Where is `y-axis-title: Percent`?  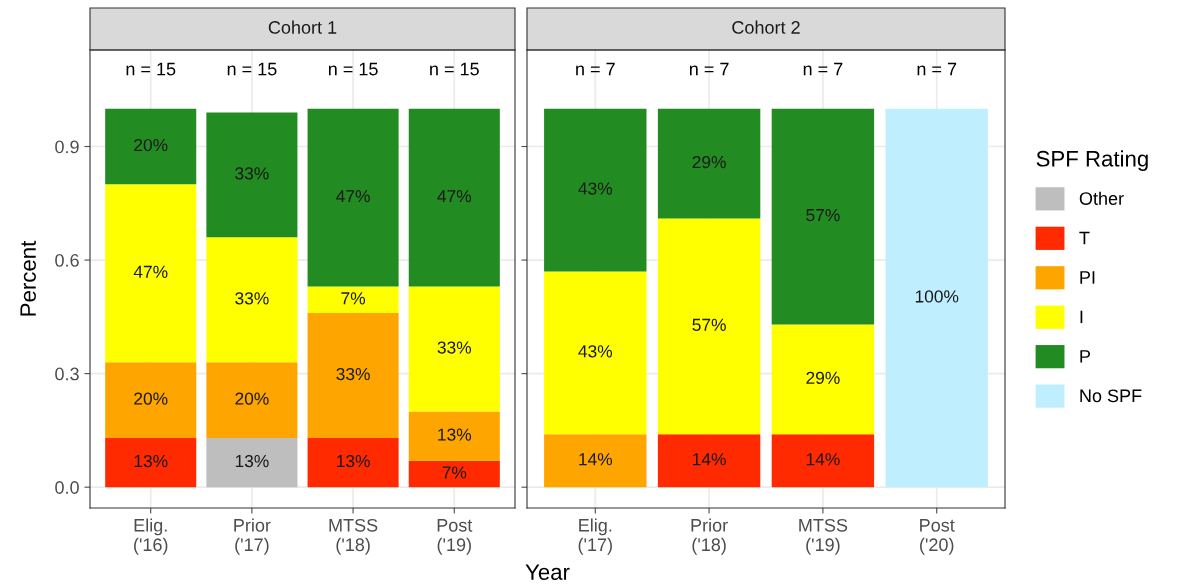
y-axis-title: Percent is located at coordinates (28, 278).